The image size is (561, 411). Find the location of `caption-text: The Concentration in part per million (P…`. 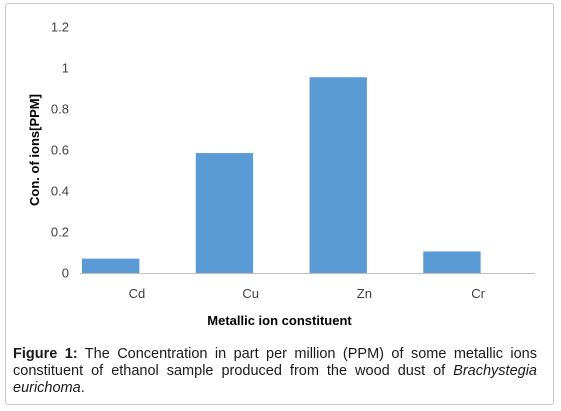

caption-text: The Concentration in part per million (P… is located at coordinates (275, 362).